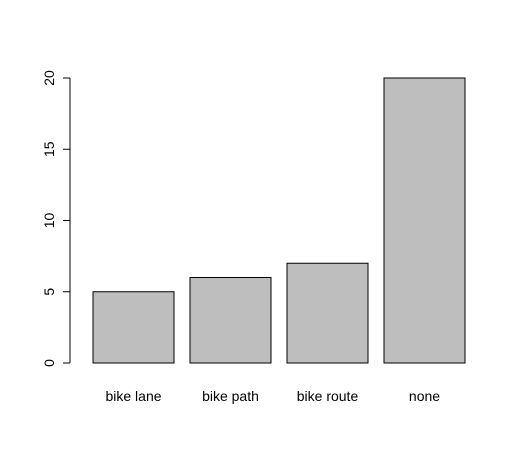  What do you see at coordinates (424, 396) in the screenshot?
I see `category-label: none` at bounding box center [424, 396].